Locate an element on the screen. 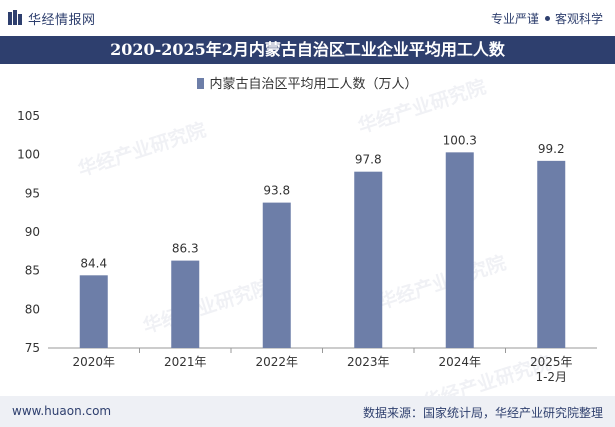 This screenshot has height=427, width=615. slogan: 专业严谨 客观科学 is located at coordinates (547, 18).